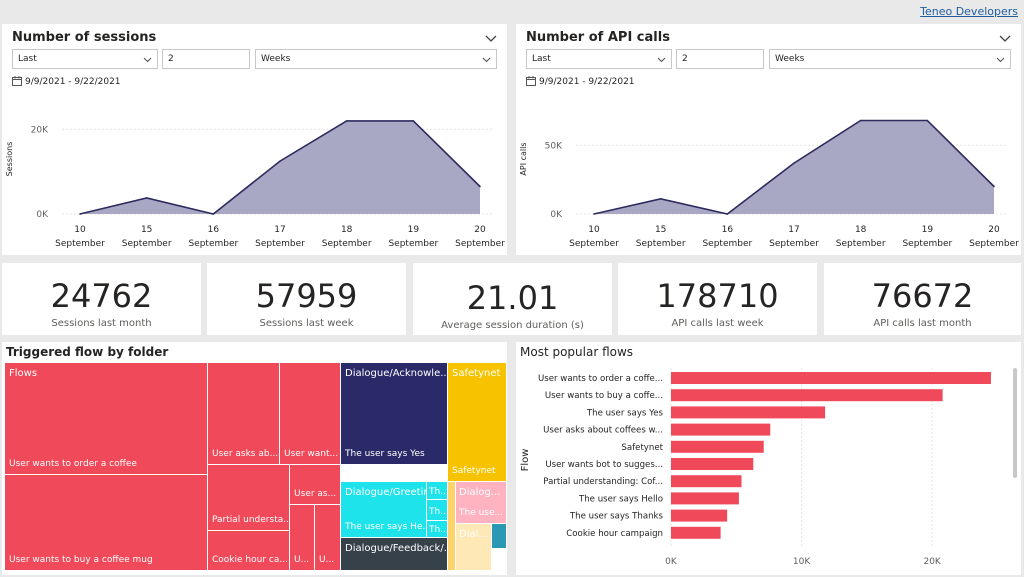 Image resolution: width=1024 pixels, height=577 pixels. Describe the element at coordinates (671, 562) in the screenshot. I see `x-tick-label: 0K` at that location.